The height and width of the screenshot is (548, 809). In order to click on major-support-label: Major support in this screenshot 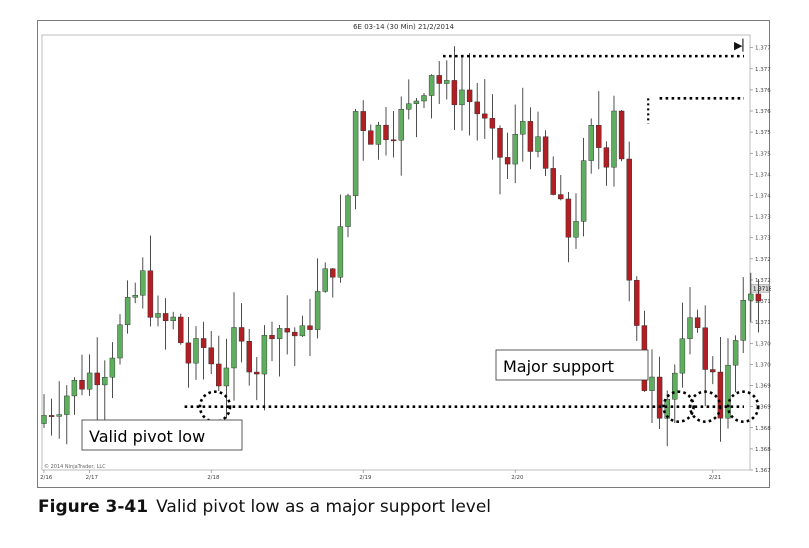, I will do `click(558, 366)`.